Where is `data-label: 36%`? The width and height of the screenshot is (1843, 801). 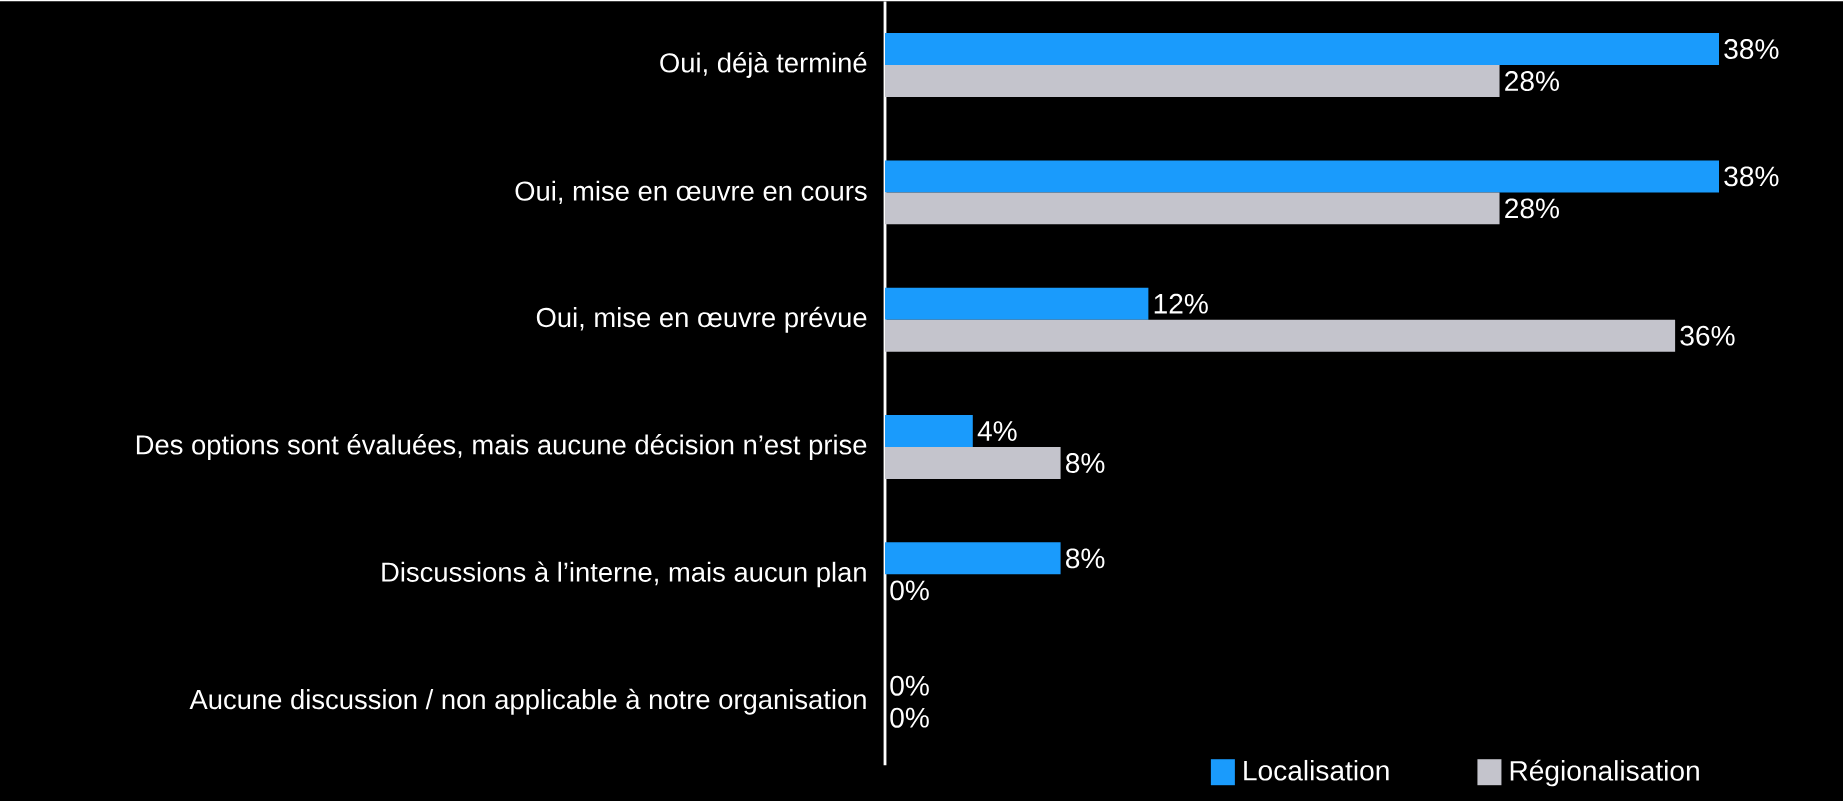 data-label: 36% is located at coordinates (1707, 335).